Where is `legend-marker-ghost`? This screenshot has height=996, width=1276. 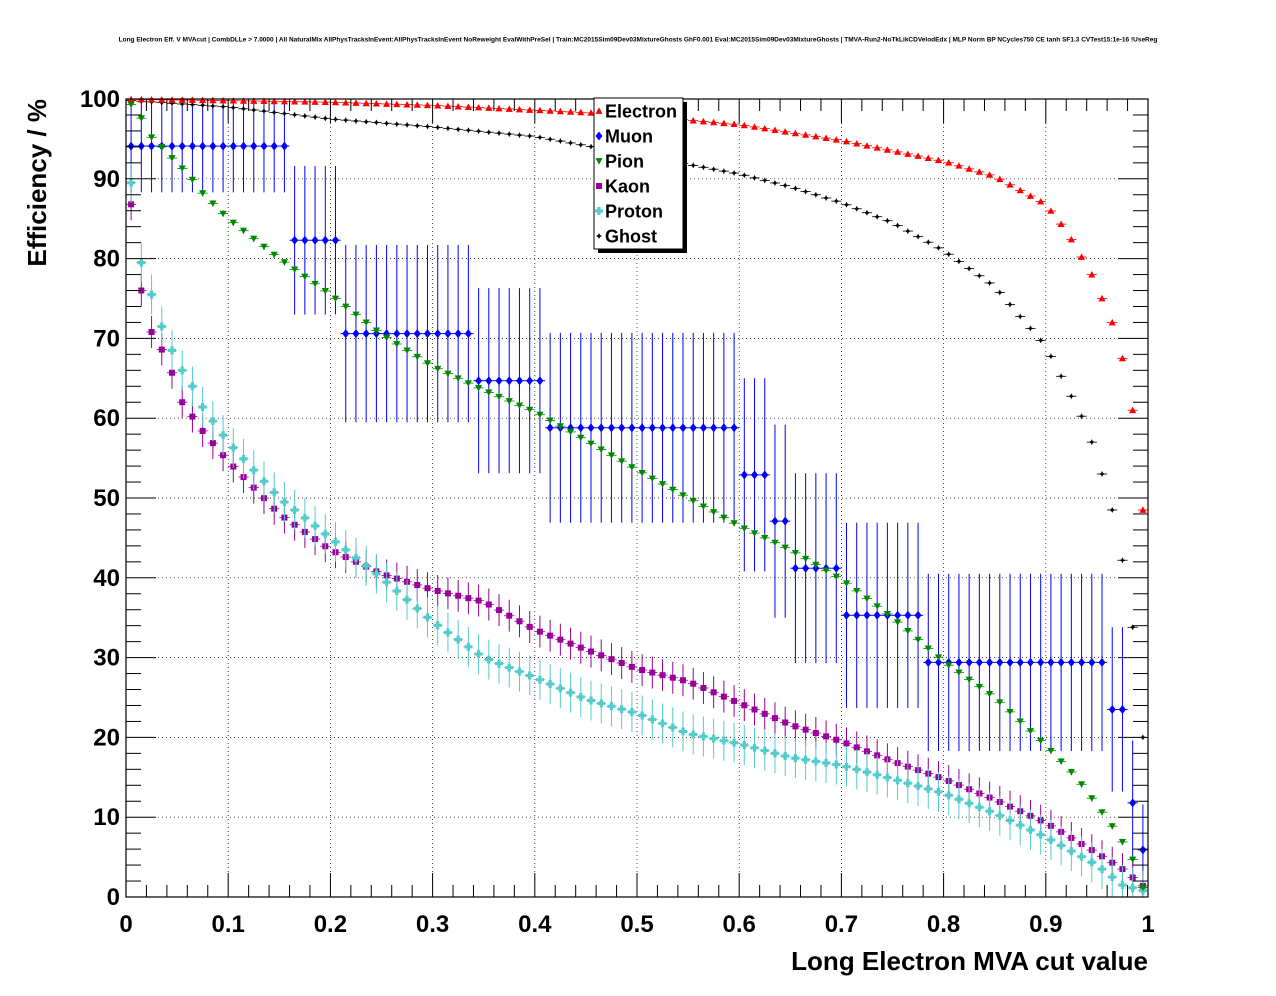 legend-marker-ghost is located at coordinates (599, 236).